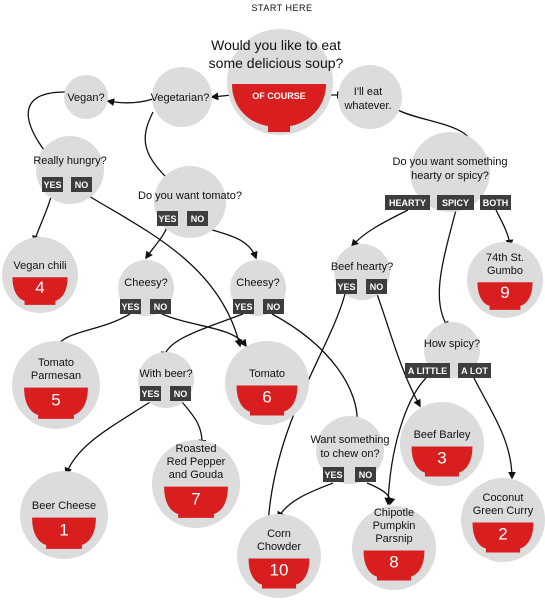  I want to click on vegetarian-label: Vegetarian?, so click(180, 98).